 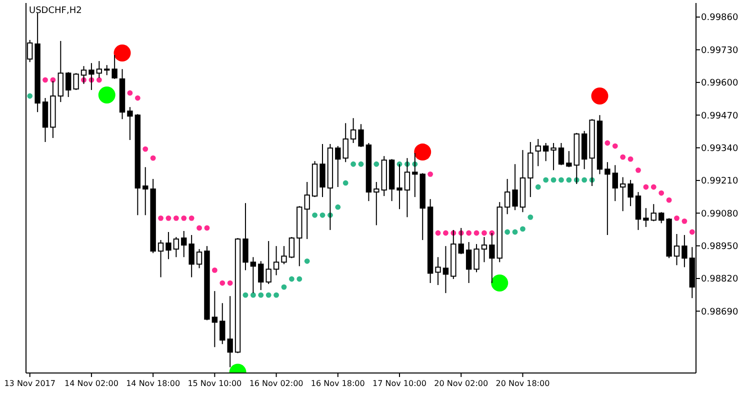 What do you see at coordinates (719, 214) in the screenshot?
I see `y-tick-label: 0.99080` at bounding box center [719, 214].